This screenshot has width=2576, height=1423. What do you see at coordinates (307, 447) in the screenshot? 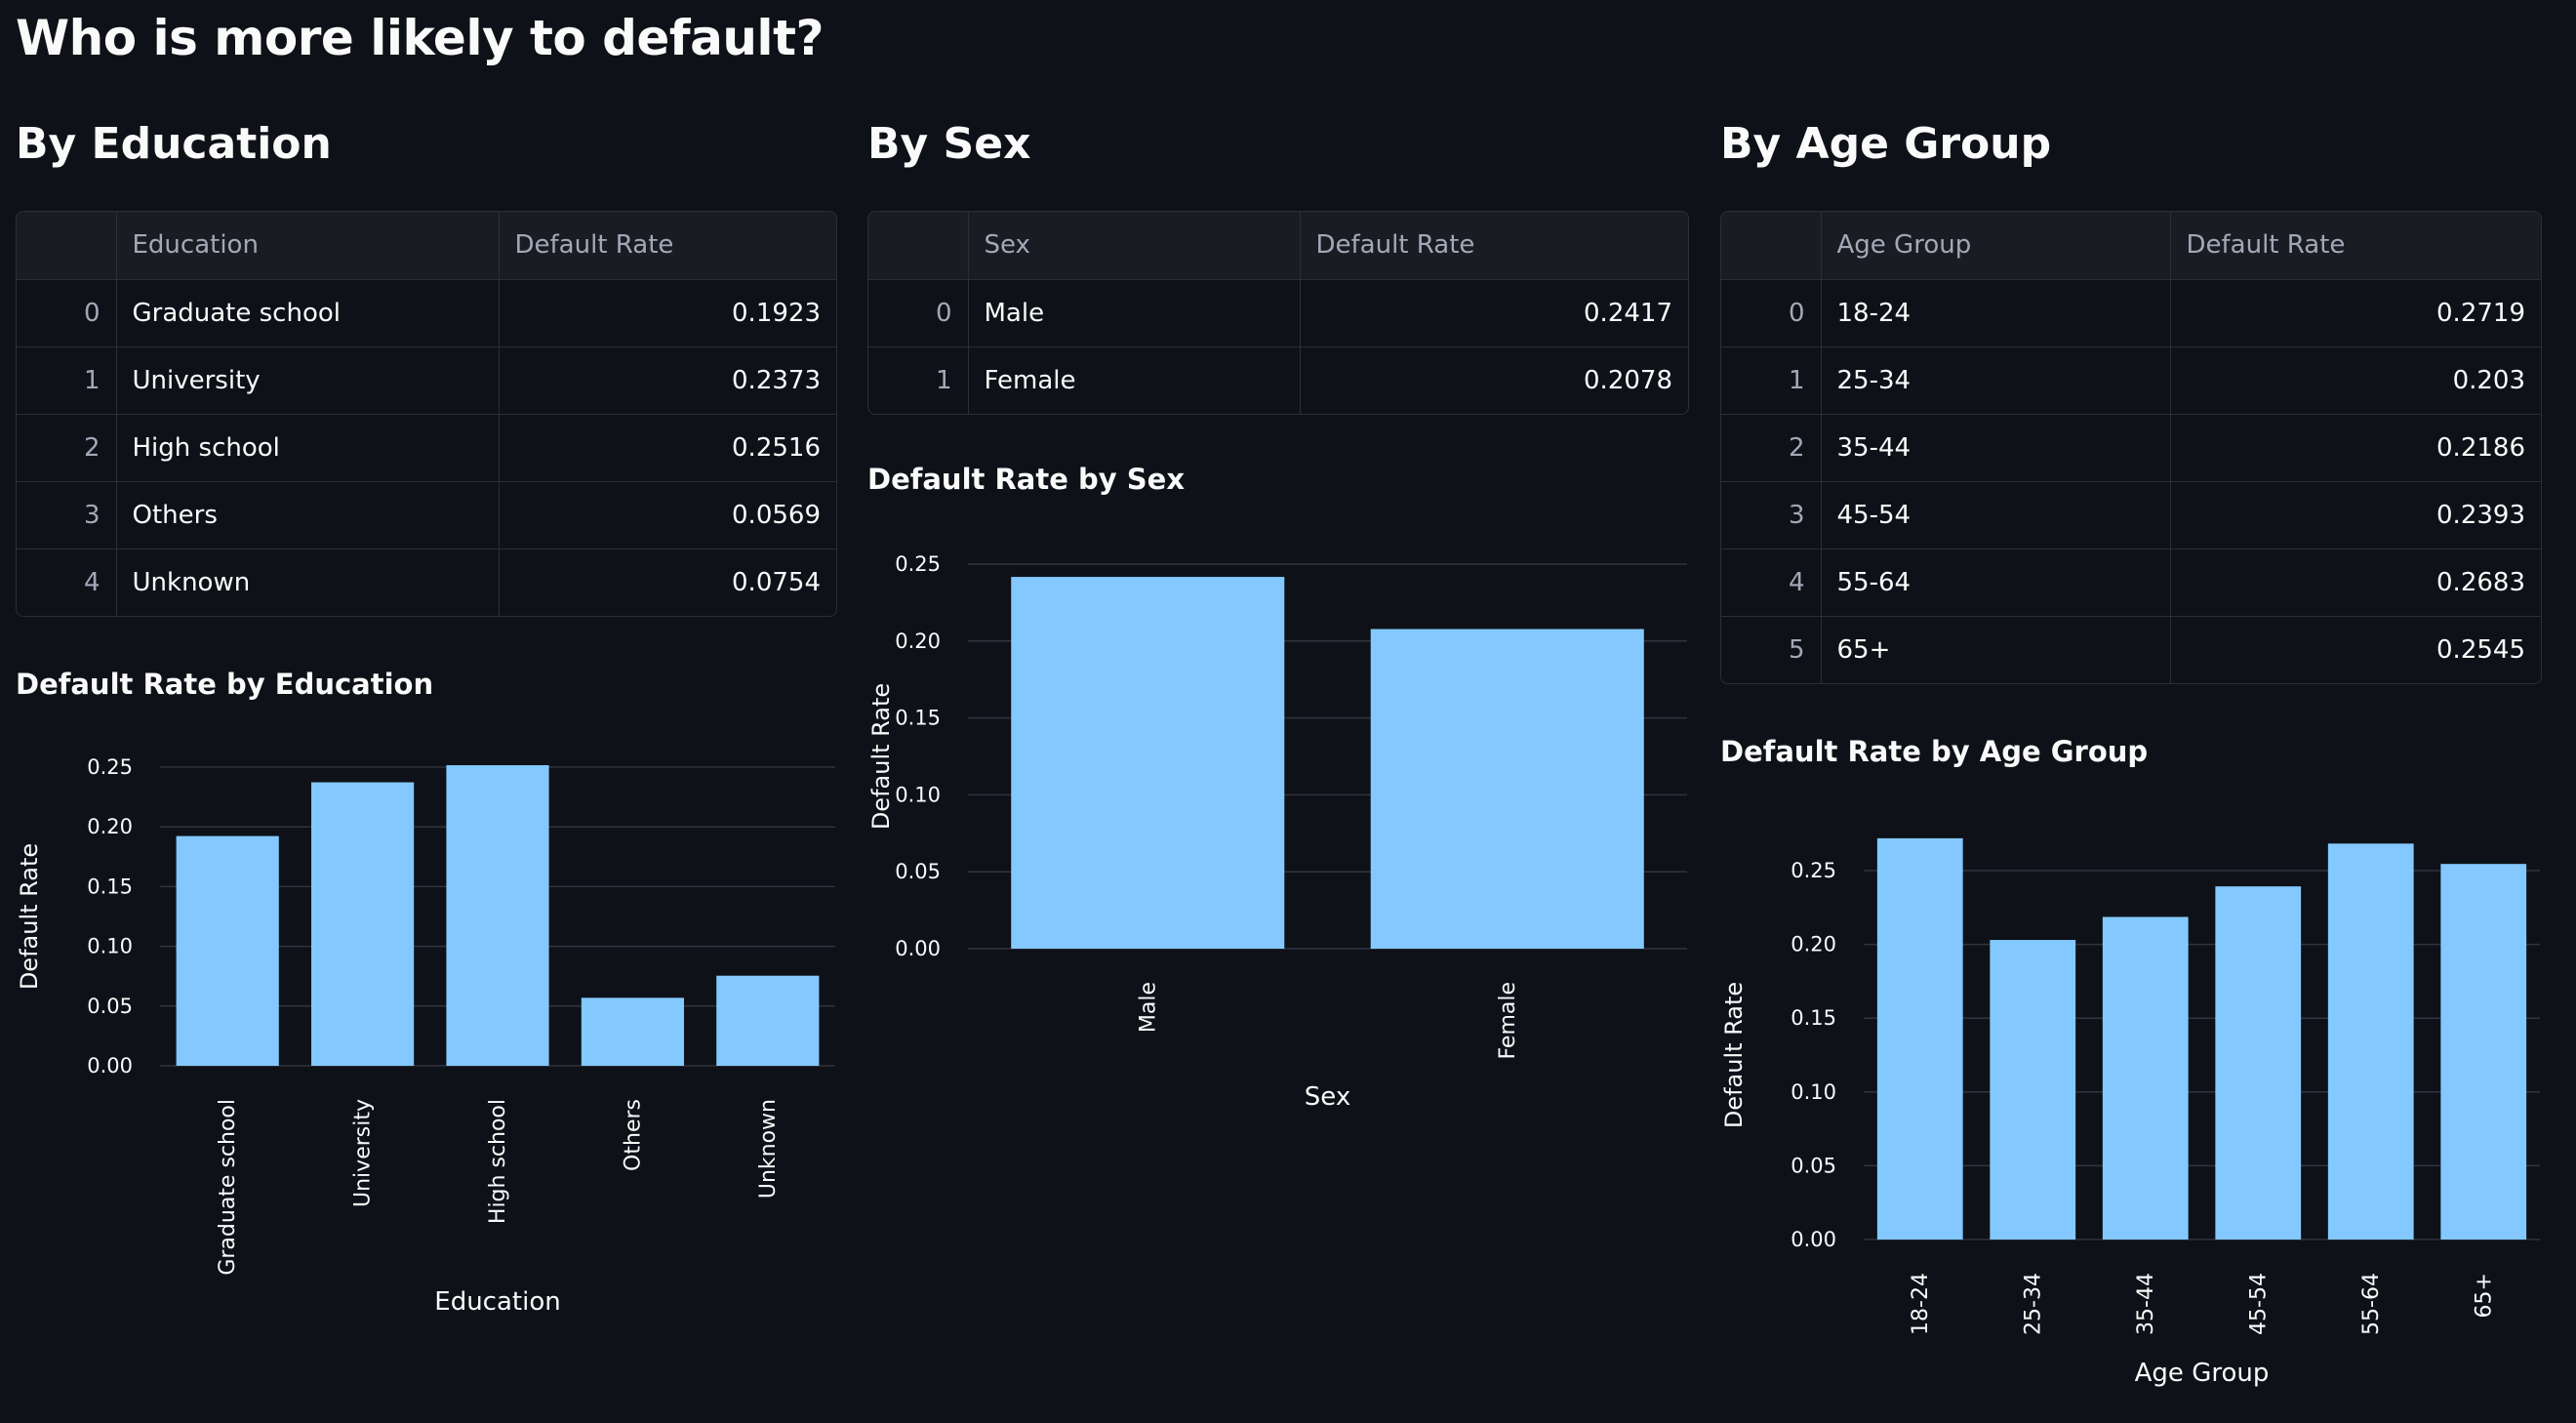
I see `cell-label: High school` at bounding box center [307, 447].